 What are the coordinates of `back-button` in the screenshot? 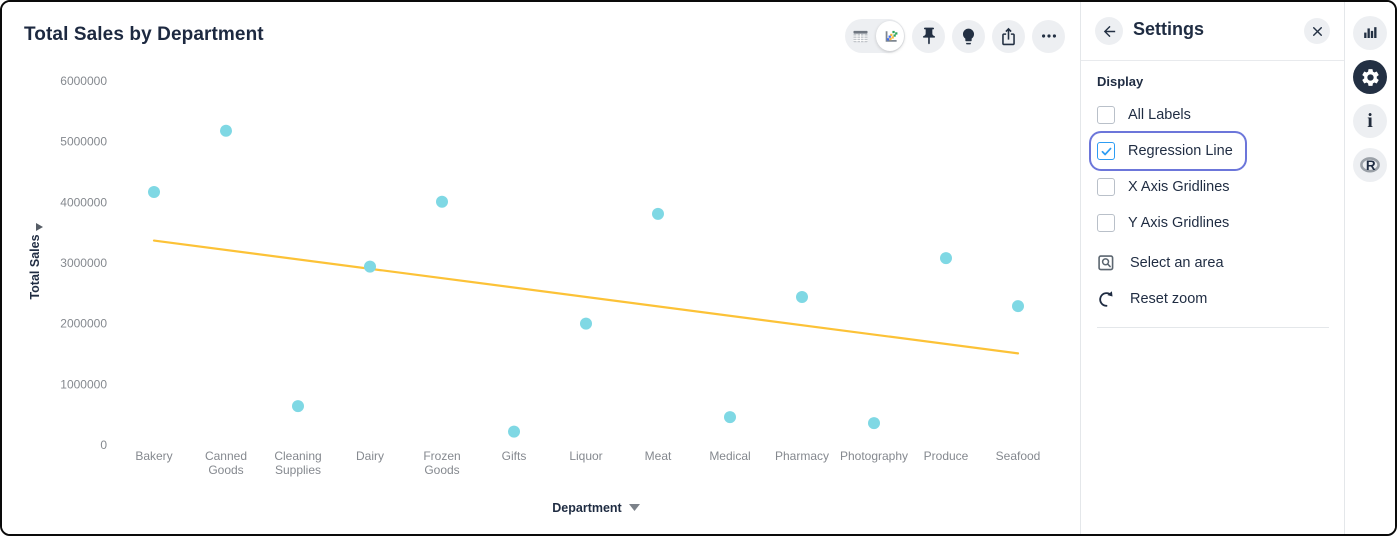 It's located at (1109, 31).